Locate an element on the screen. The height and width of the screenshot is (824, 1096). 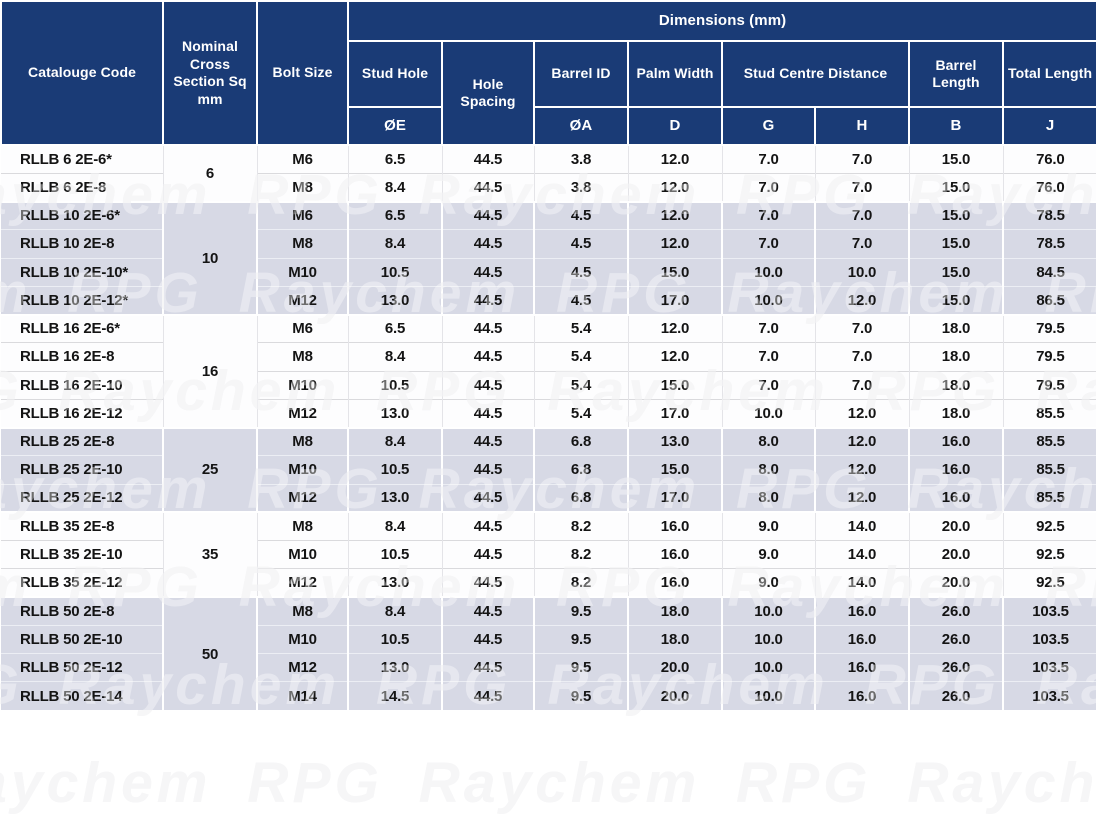
cell-catalogue-code: RLLB 35 2E-10 is located at coordinates (82, 554).